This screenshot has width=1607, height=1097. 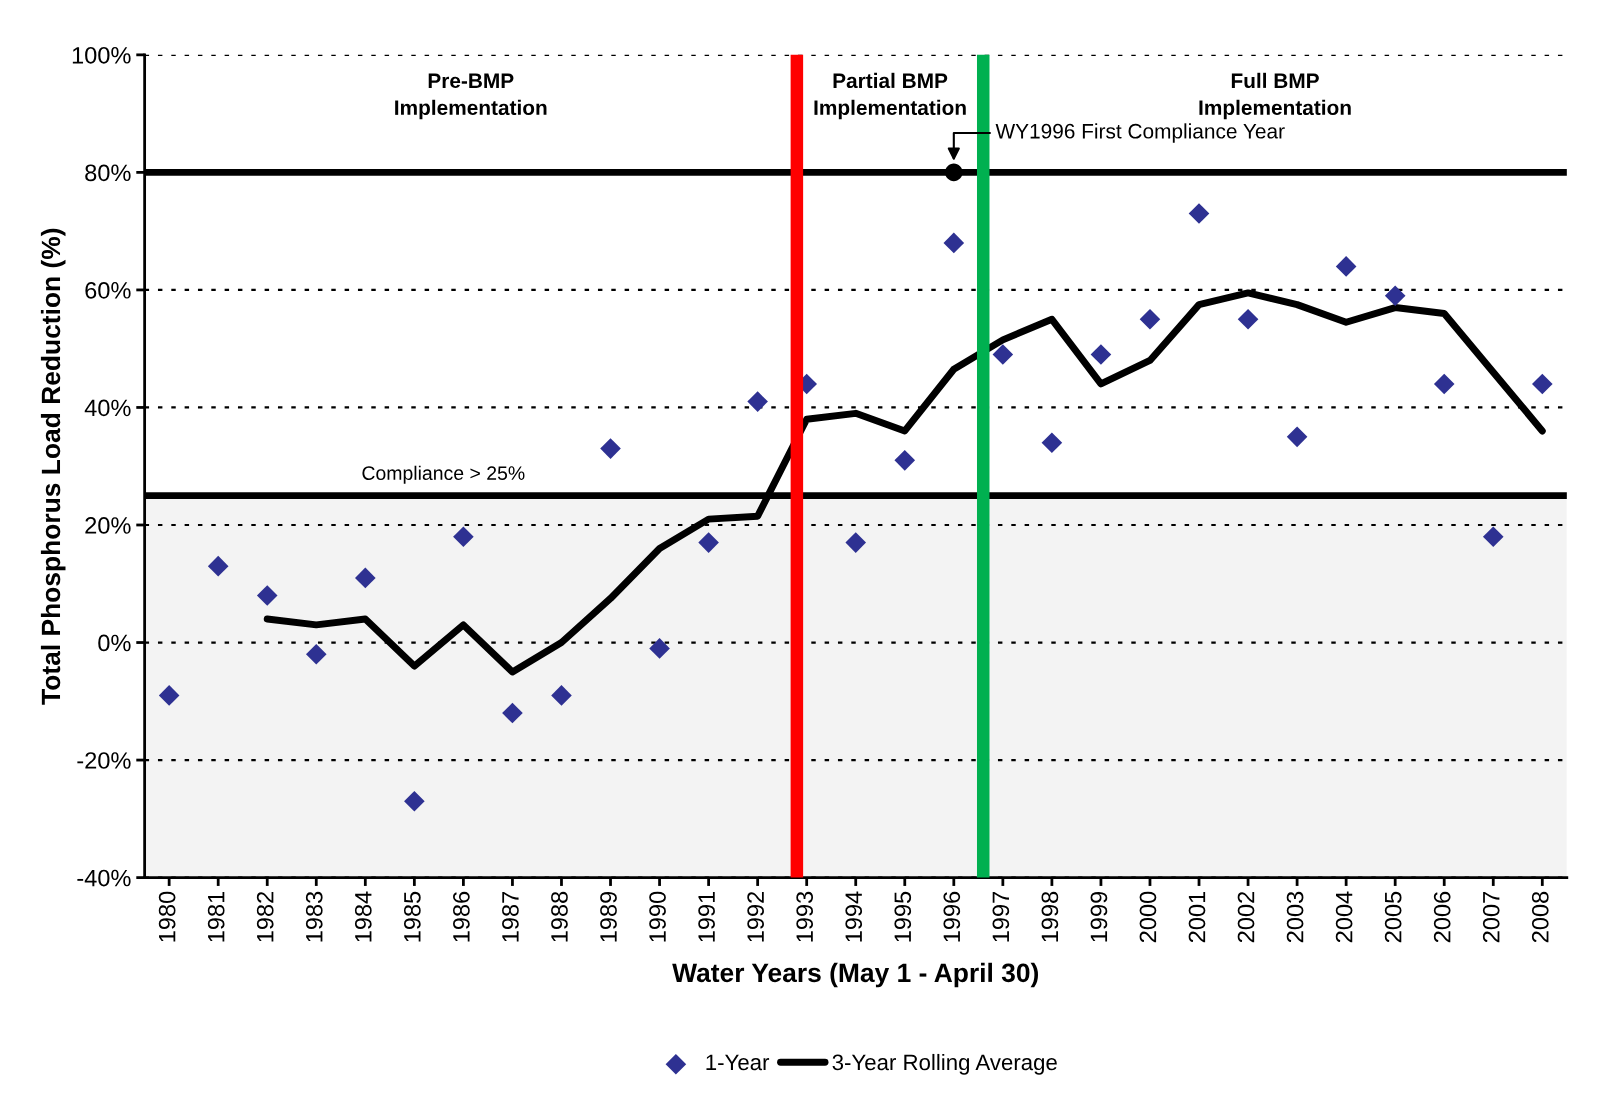 What do you see at coordinates (101, 55) in the screenshot?
I see `y-tick-label: 100%` at bounding box center [101, 55].